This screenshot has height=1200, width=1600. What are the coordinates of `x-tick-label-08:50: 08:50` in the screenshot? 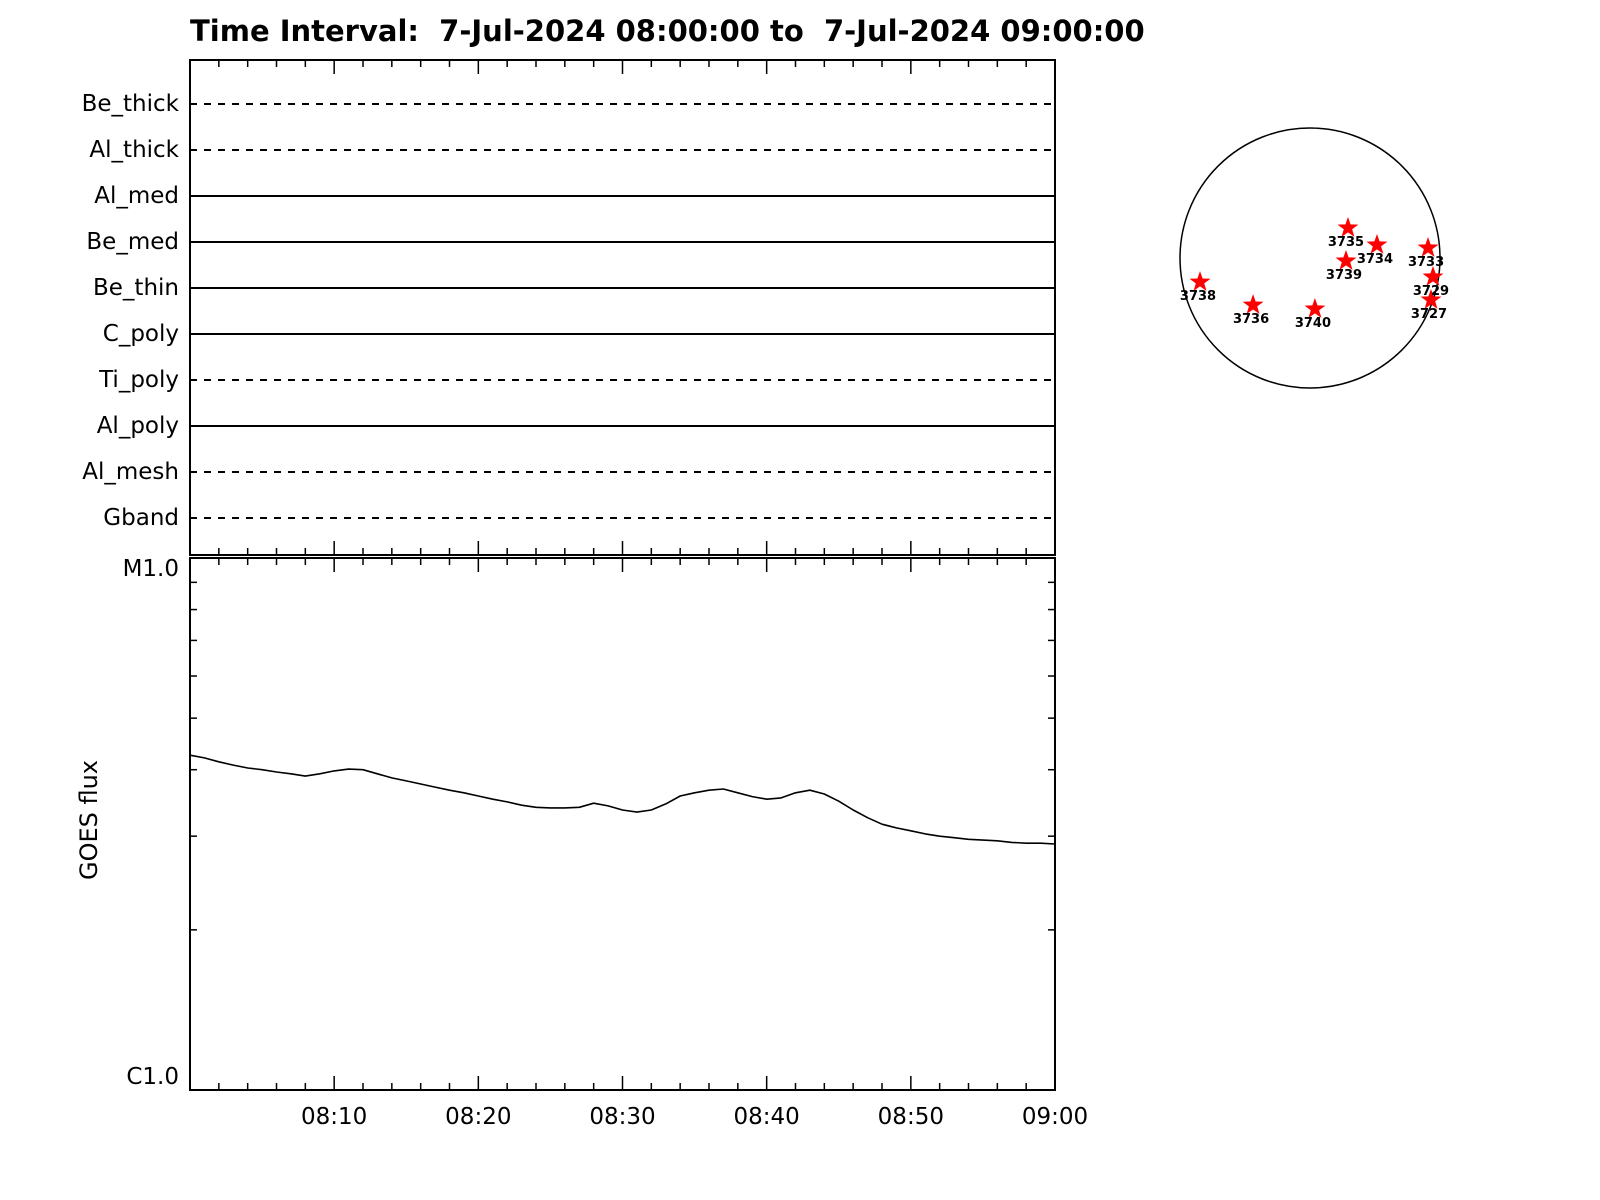 It's located at (910, 1117).